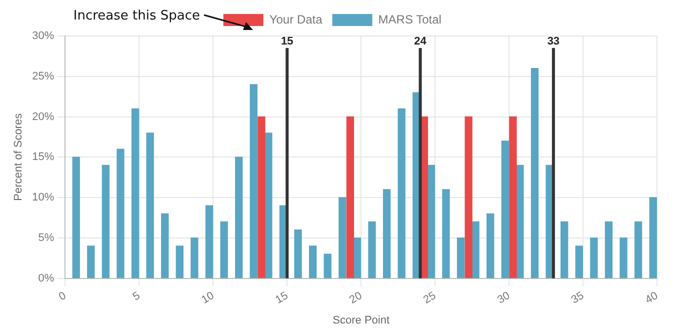 The height and width of the screenshot is (335, 685). Describe the element at coordinates (43, 76) in the screenshot. I see `y-tick-label: 25%` at that location.